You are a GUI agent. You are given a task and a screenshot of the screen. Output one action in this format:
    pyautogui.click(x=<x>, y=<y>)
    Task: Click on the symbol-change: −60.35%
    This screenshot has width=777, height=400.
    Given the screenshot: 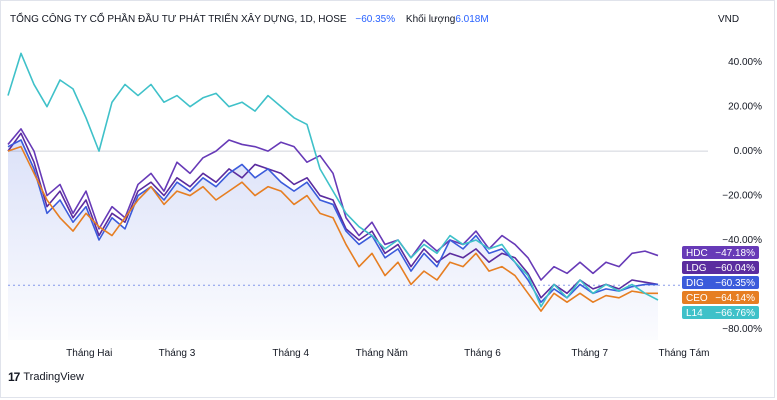 What is the action you would take?
    pyautogui.click(x=375, y=19)
    